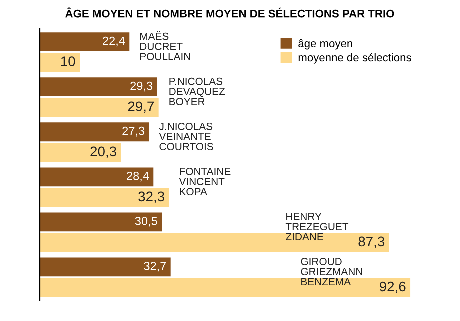 The height and width of the screenshot is (321, 460). I want to click on y-tick-label: J.NICOLAS VEINANTE COURTOIS, so click(186, 136).